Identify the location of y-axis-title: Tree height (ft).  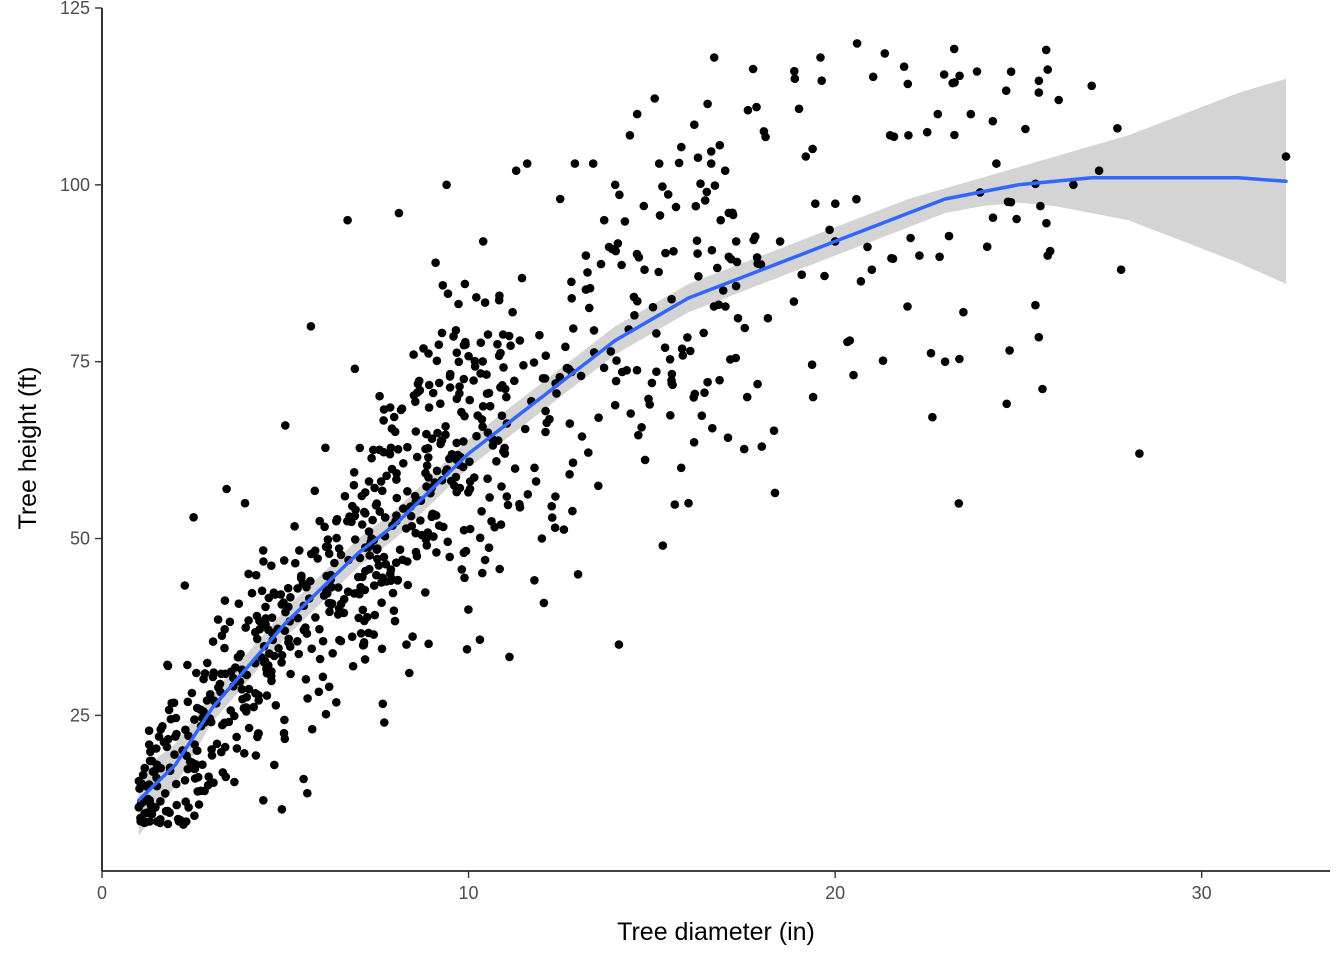
(28, 447).